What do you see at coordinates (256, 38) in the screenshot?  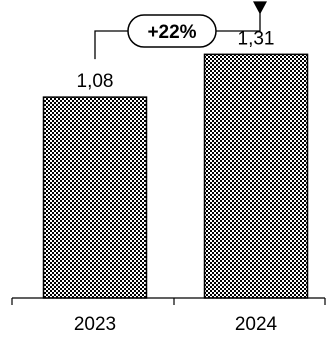 I see `data-label-2024: 1,31` at bounding box center [256, 38].